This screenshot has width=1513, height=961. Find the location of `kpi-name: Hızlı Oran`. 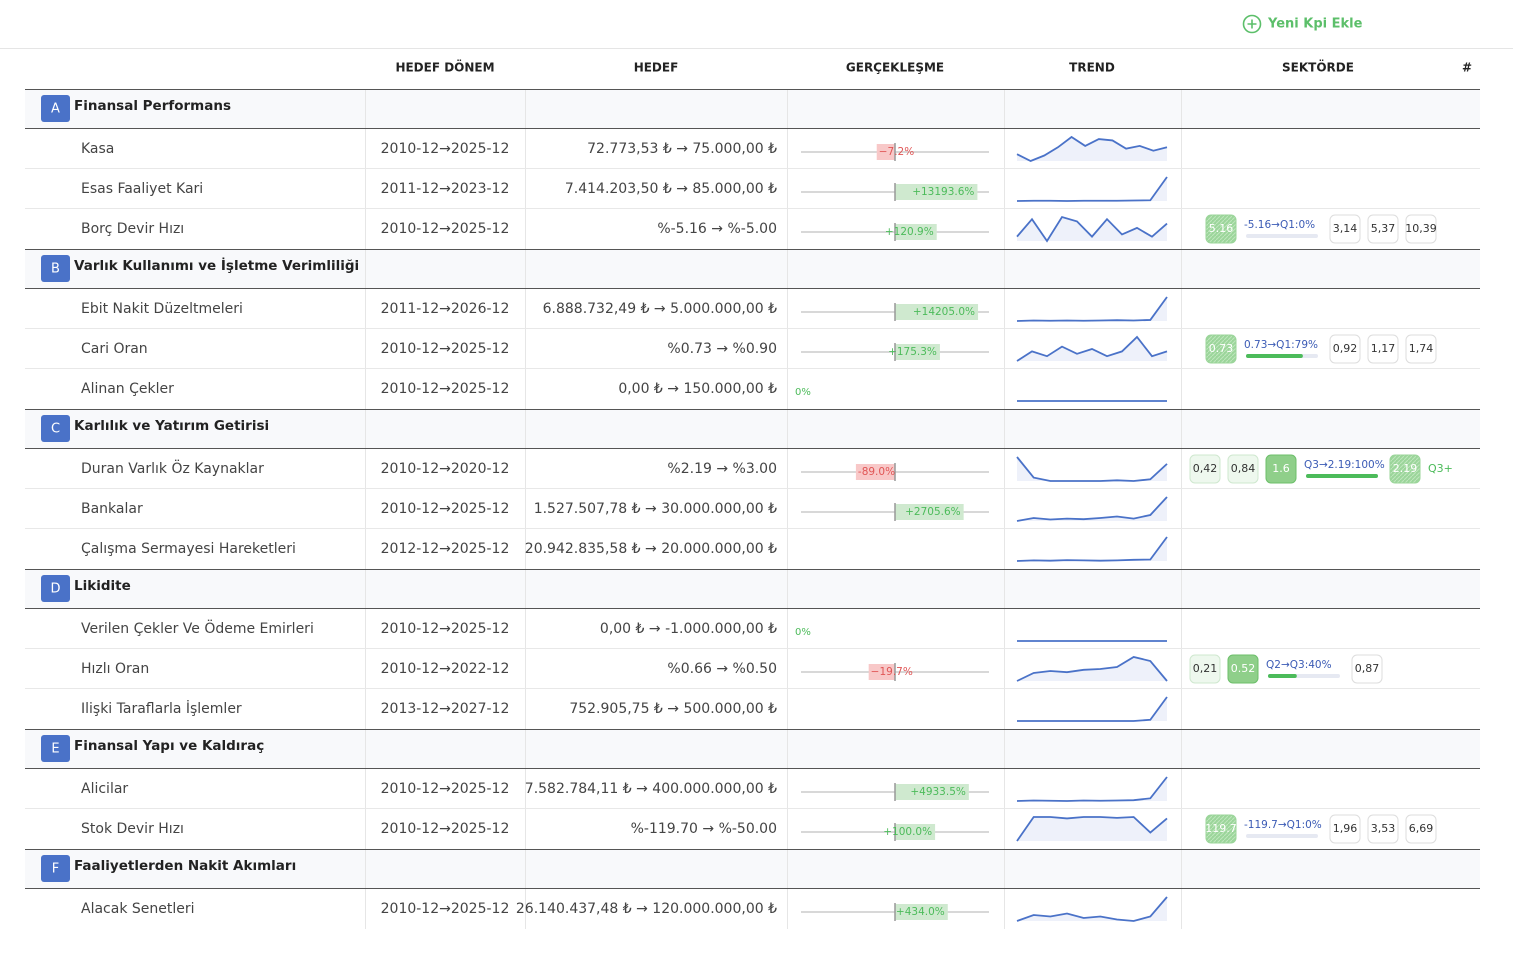

kpi-name: Hızlı Oran is located at coordinates (115, 669).